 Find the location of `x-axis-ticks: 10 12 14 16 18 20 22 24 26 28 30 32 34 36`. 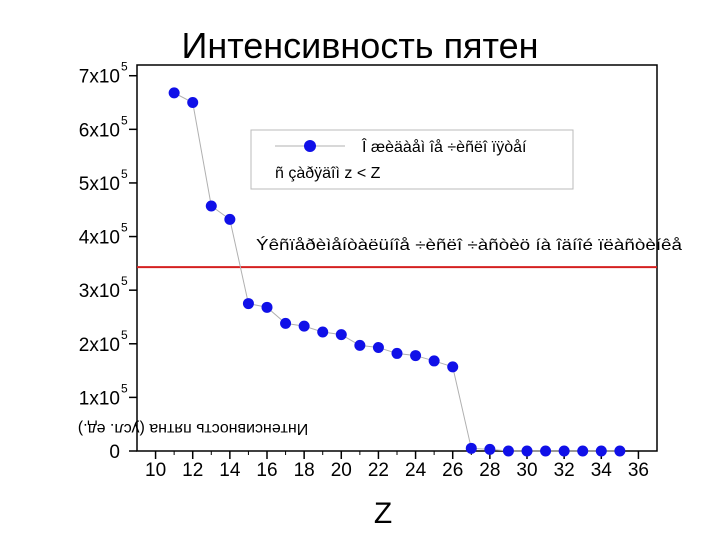

x-axis-ticks: 10 12 14 16 18 20 22 24 26 28 30 32 34 36 is located at coordinates (397, 466).